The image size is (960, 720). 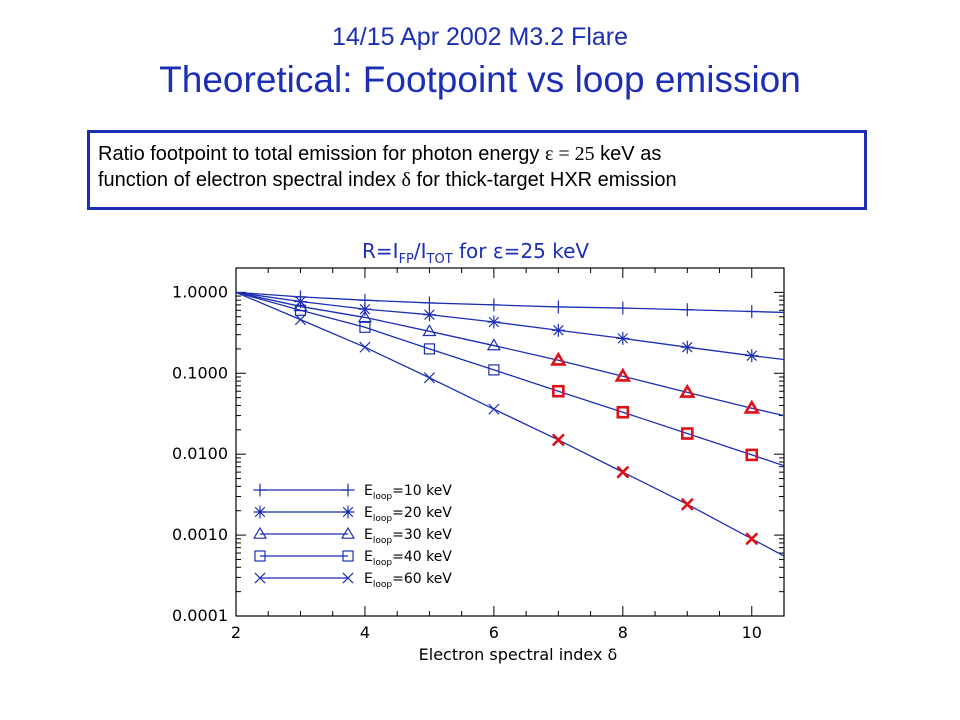 I want to click on chart-title-r: R=I, so click(x=380, y=251).